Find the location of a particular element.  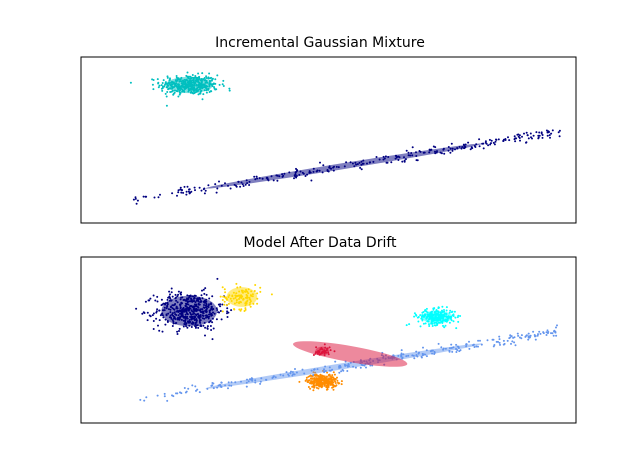

chart-title-top: Incremental Gaussian Mixture is located at coordinates (320, 43).